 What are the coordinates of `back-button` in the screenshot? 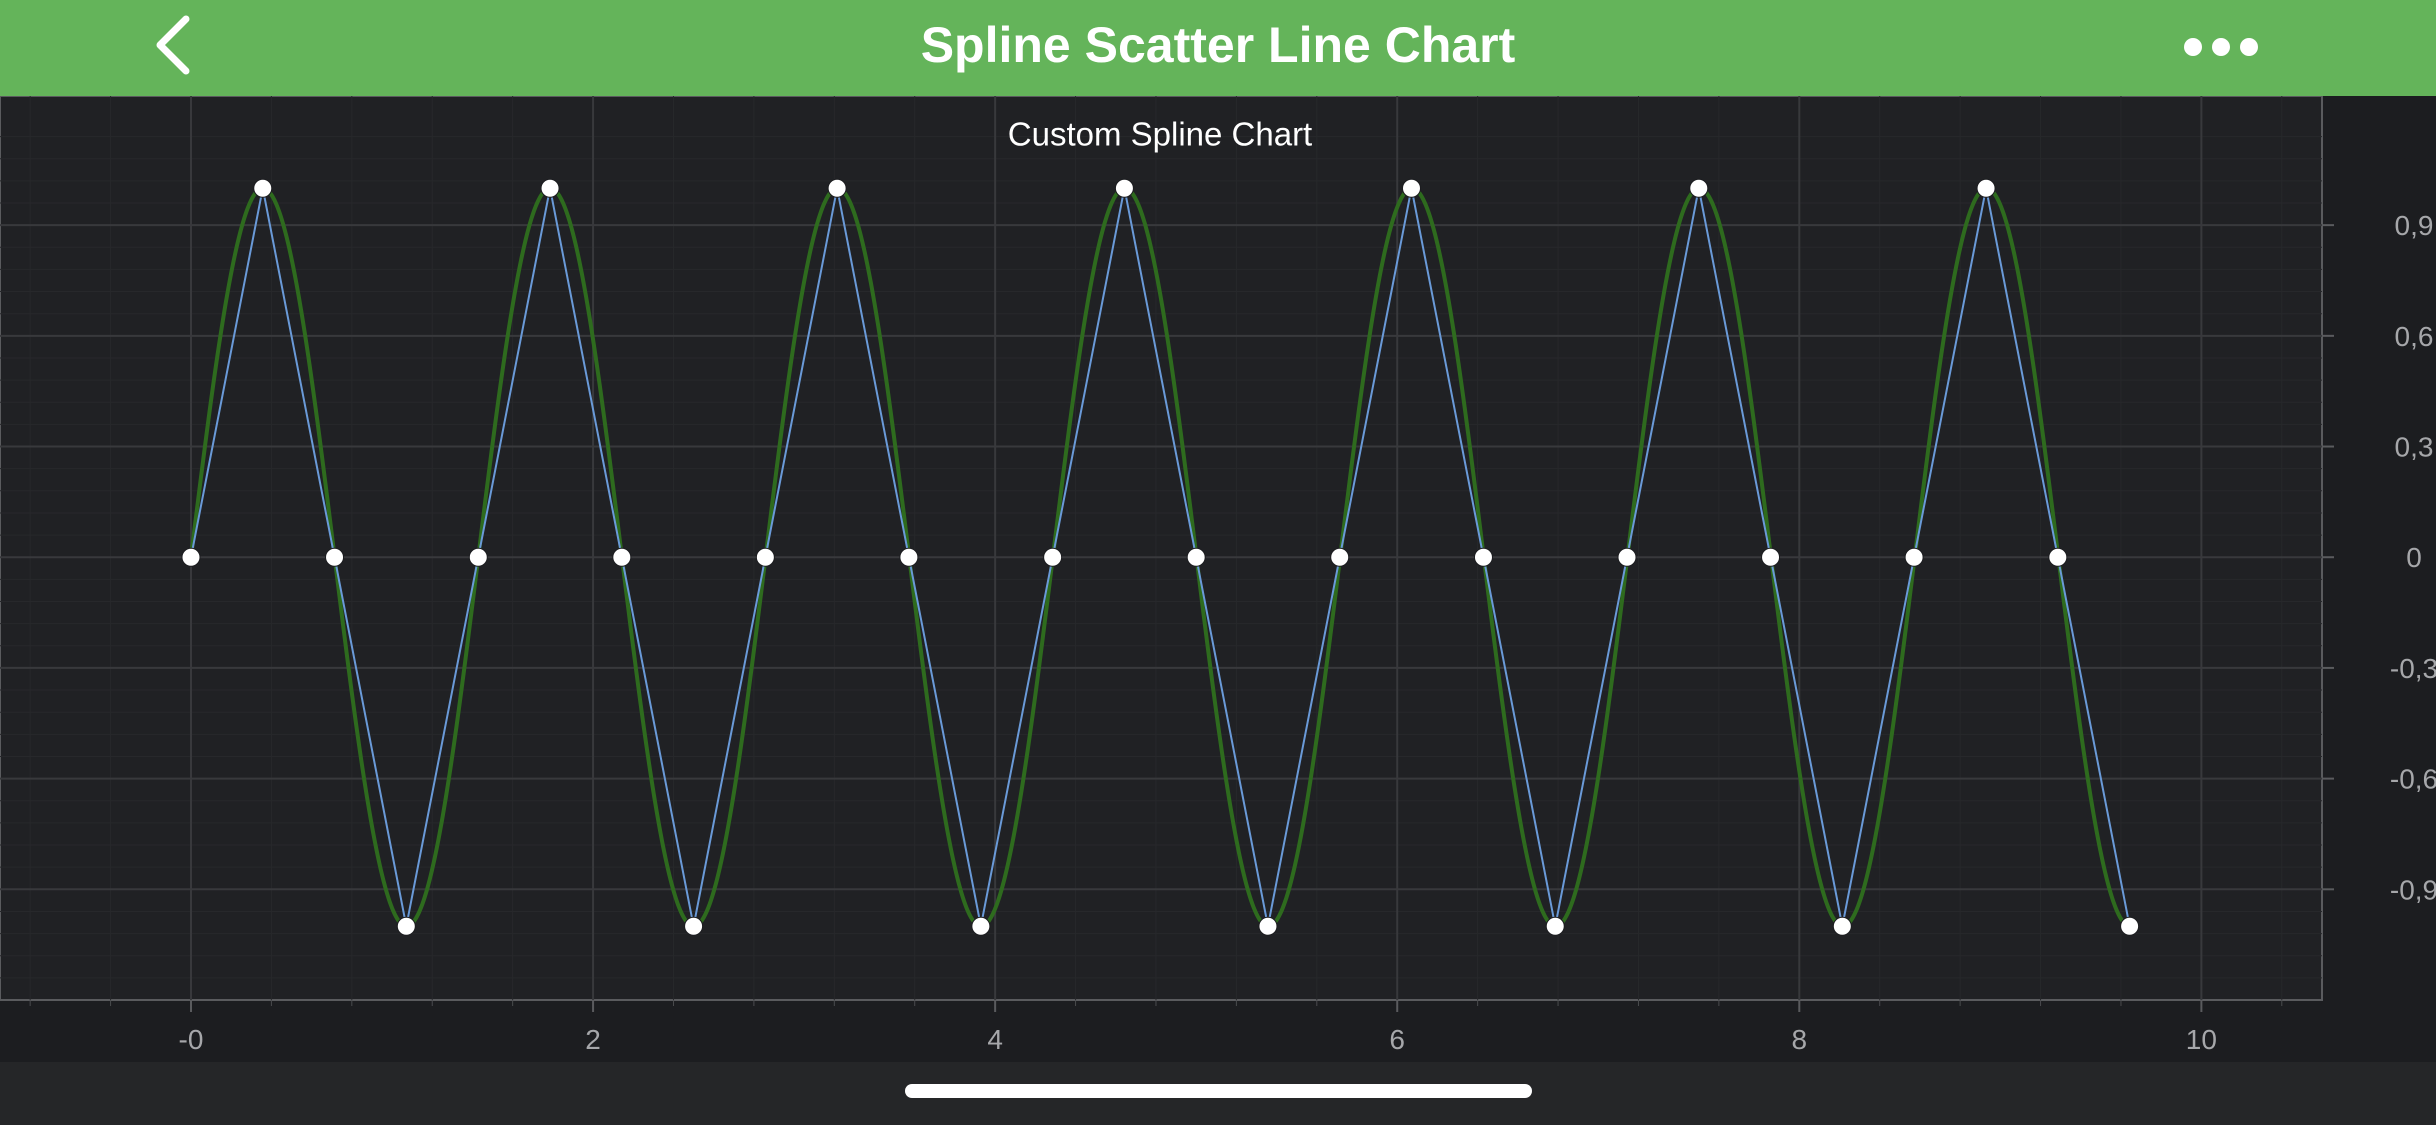 It's located at (173, 45).